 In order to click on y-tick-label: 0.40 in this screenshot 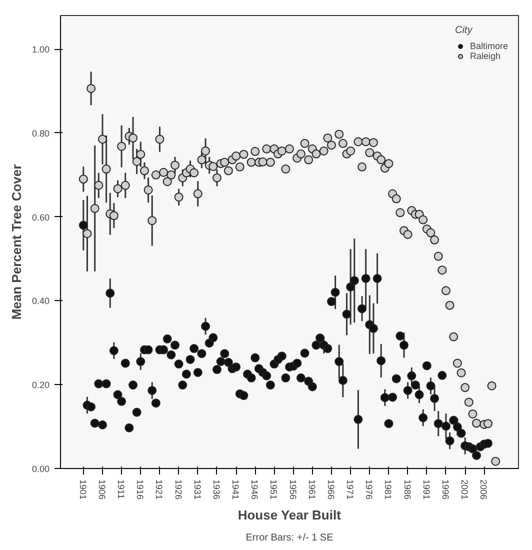, I will do `click(41, 301)`.